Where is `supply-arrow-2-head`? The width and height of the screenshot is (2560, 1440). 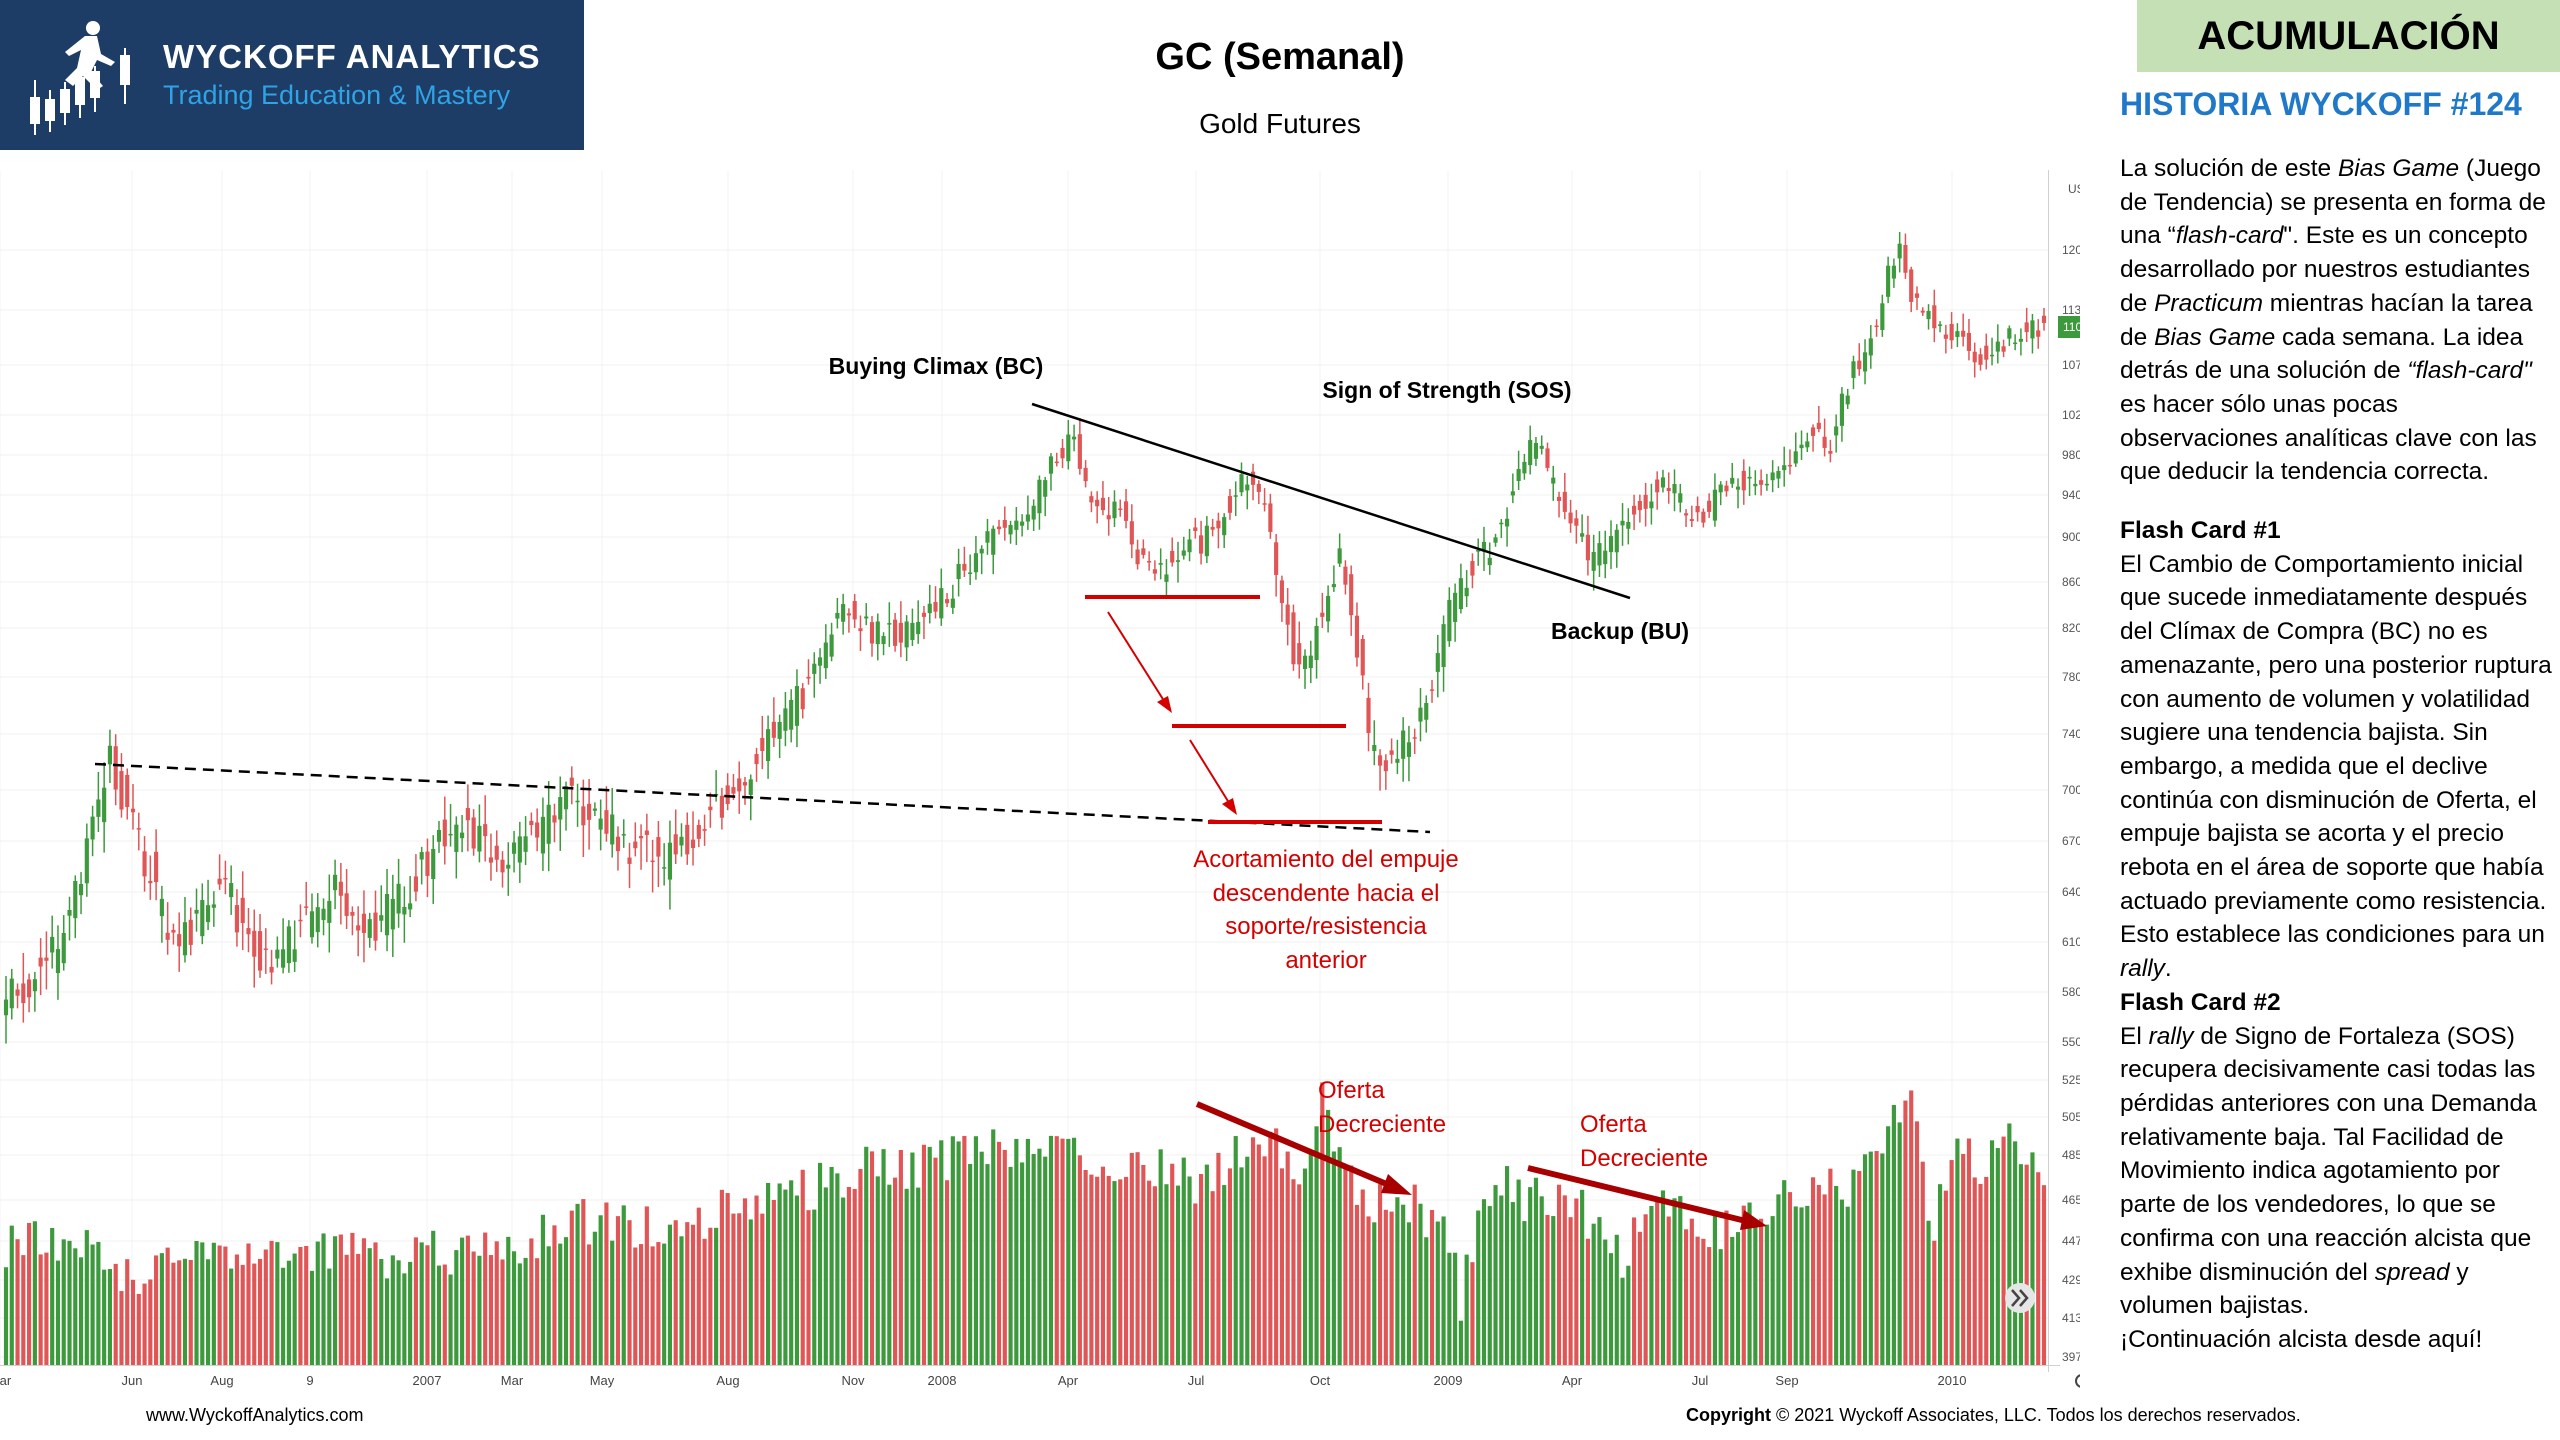
supply-arrow-2-head is located at coordinates (1753, 1220).